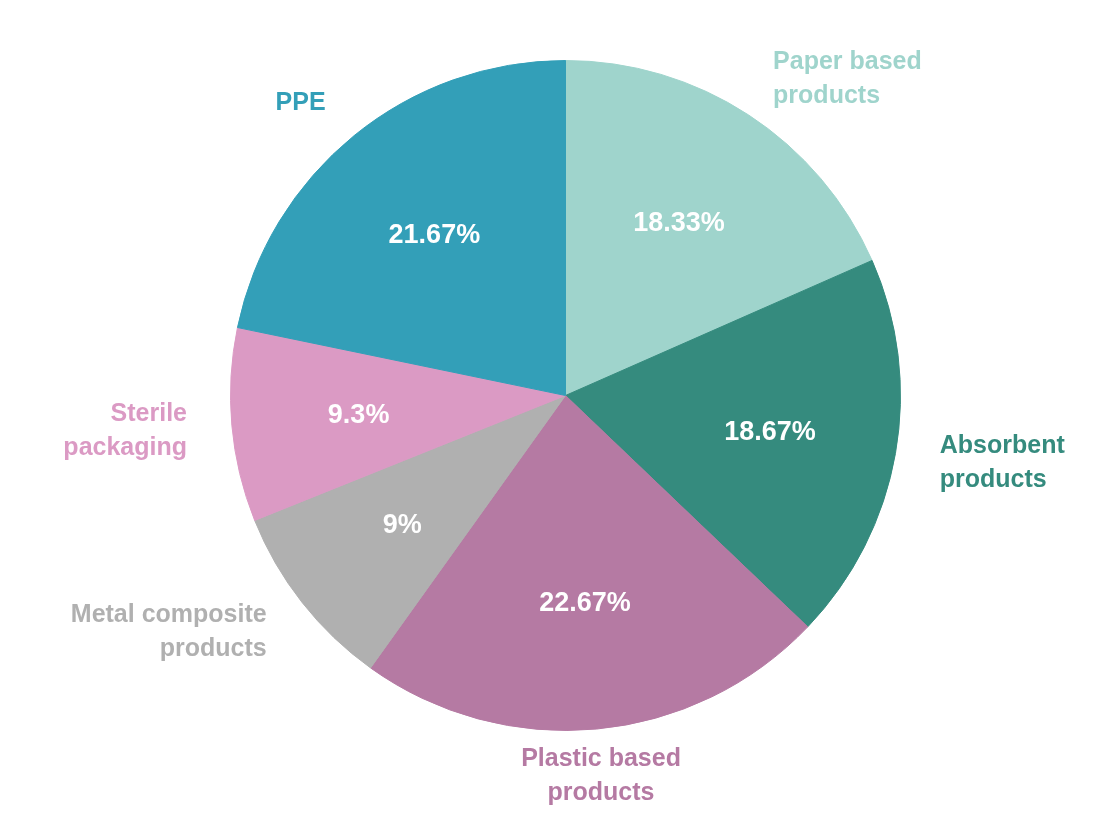 This screenshot has height=820, width=1117. I want to click on slice-label: Metal composite products, so click(168, 630).